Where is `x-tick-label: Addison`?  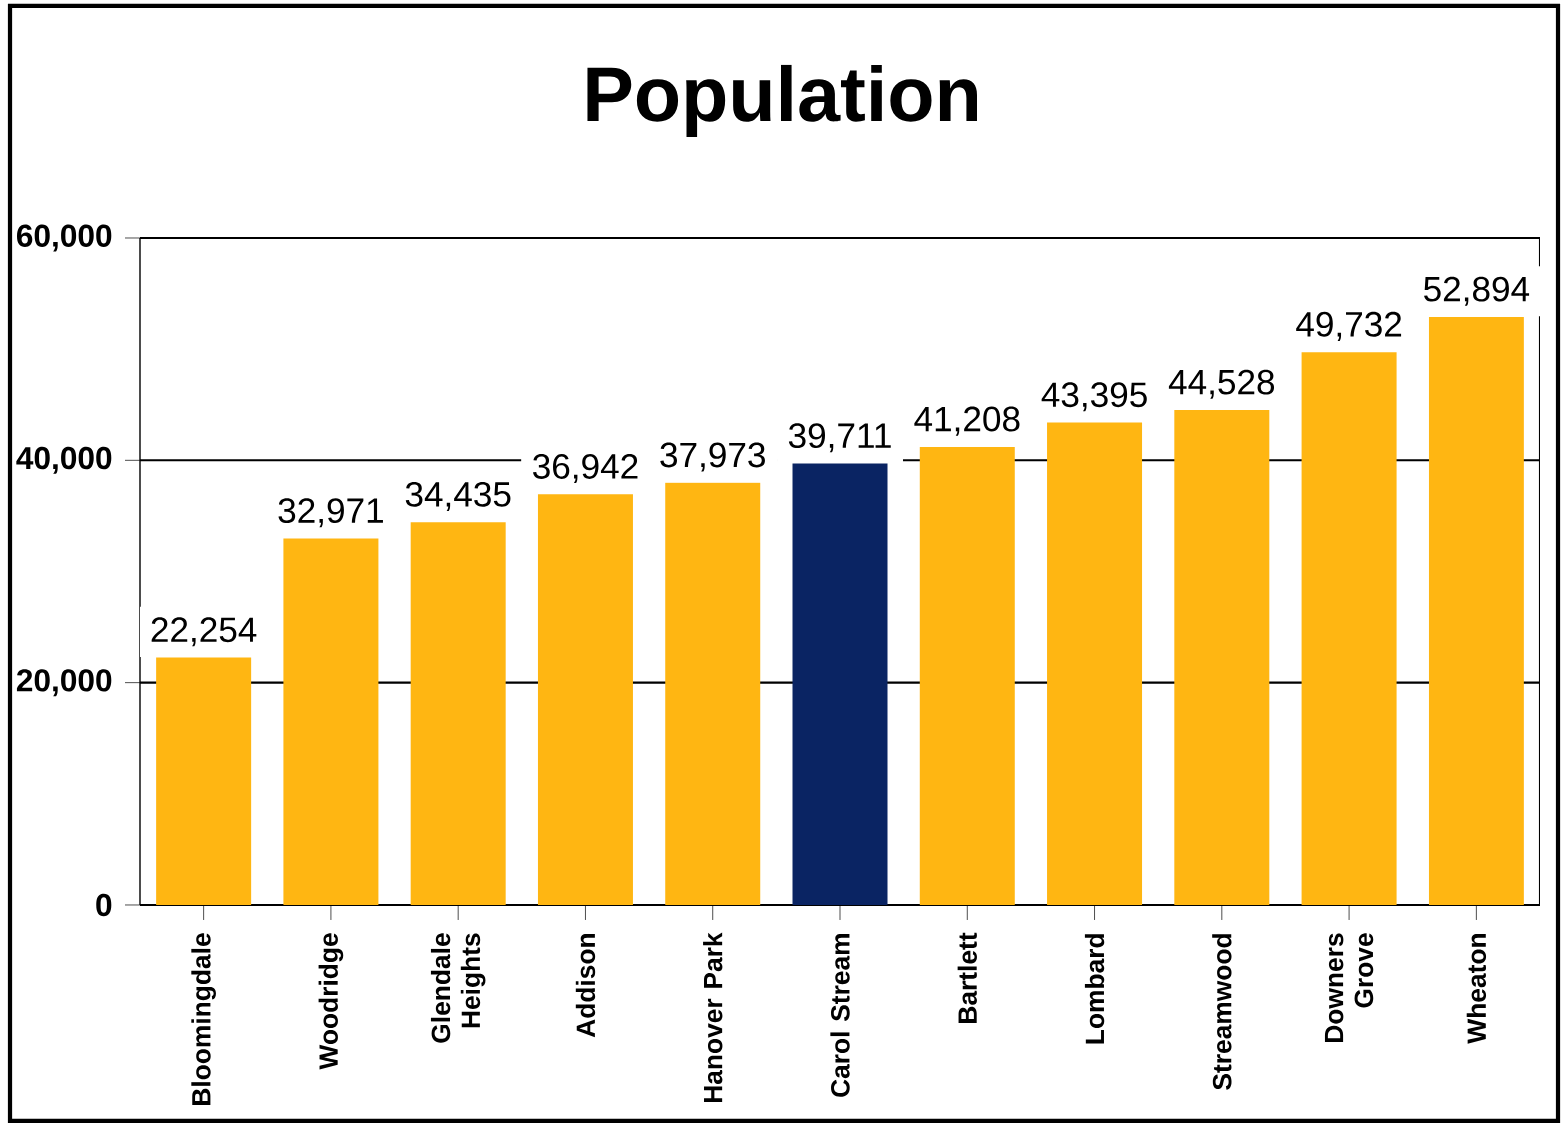
x-tick-label: Addison is located at coordinates (585, 986).